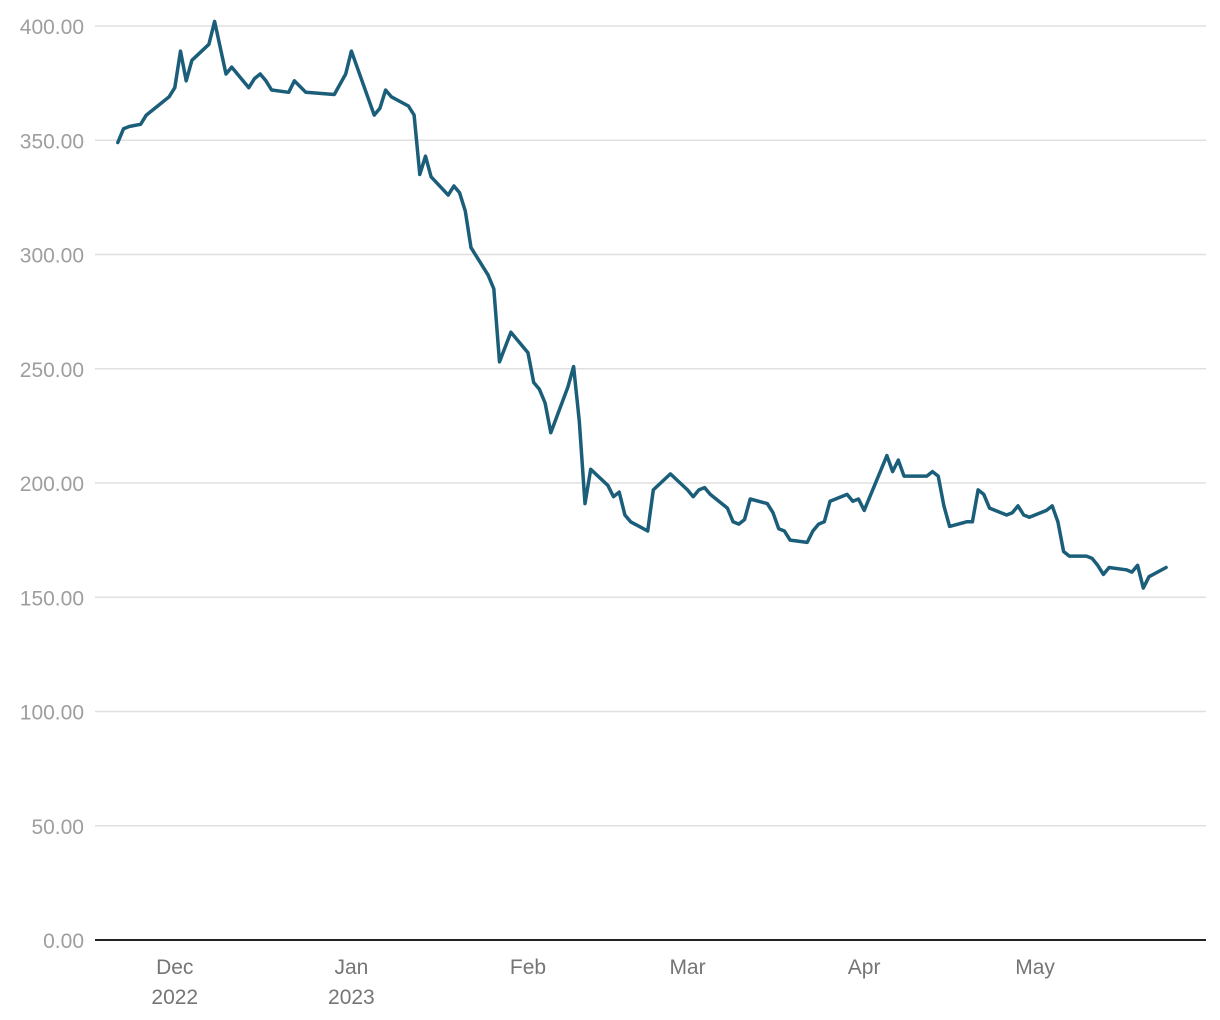 Image resolution: width=1220 pixels, height=1020 pixels. I want to click on x-tick-label: Mar, so click(687, 967).